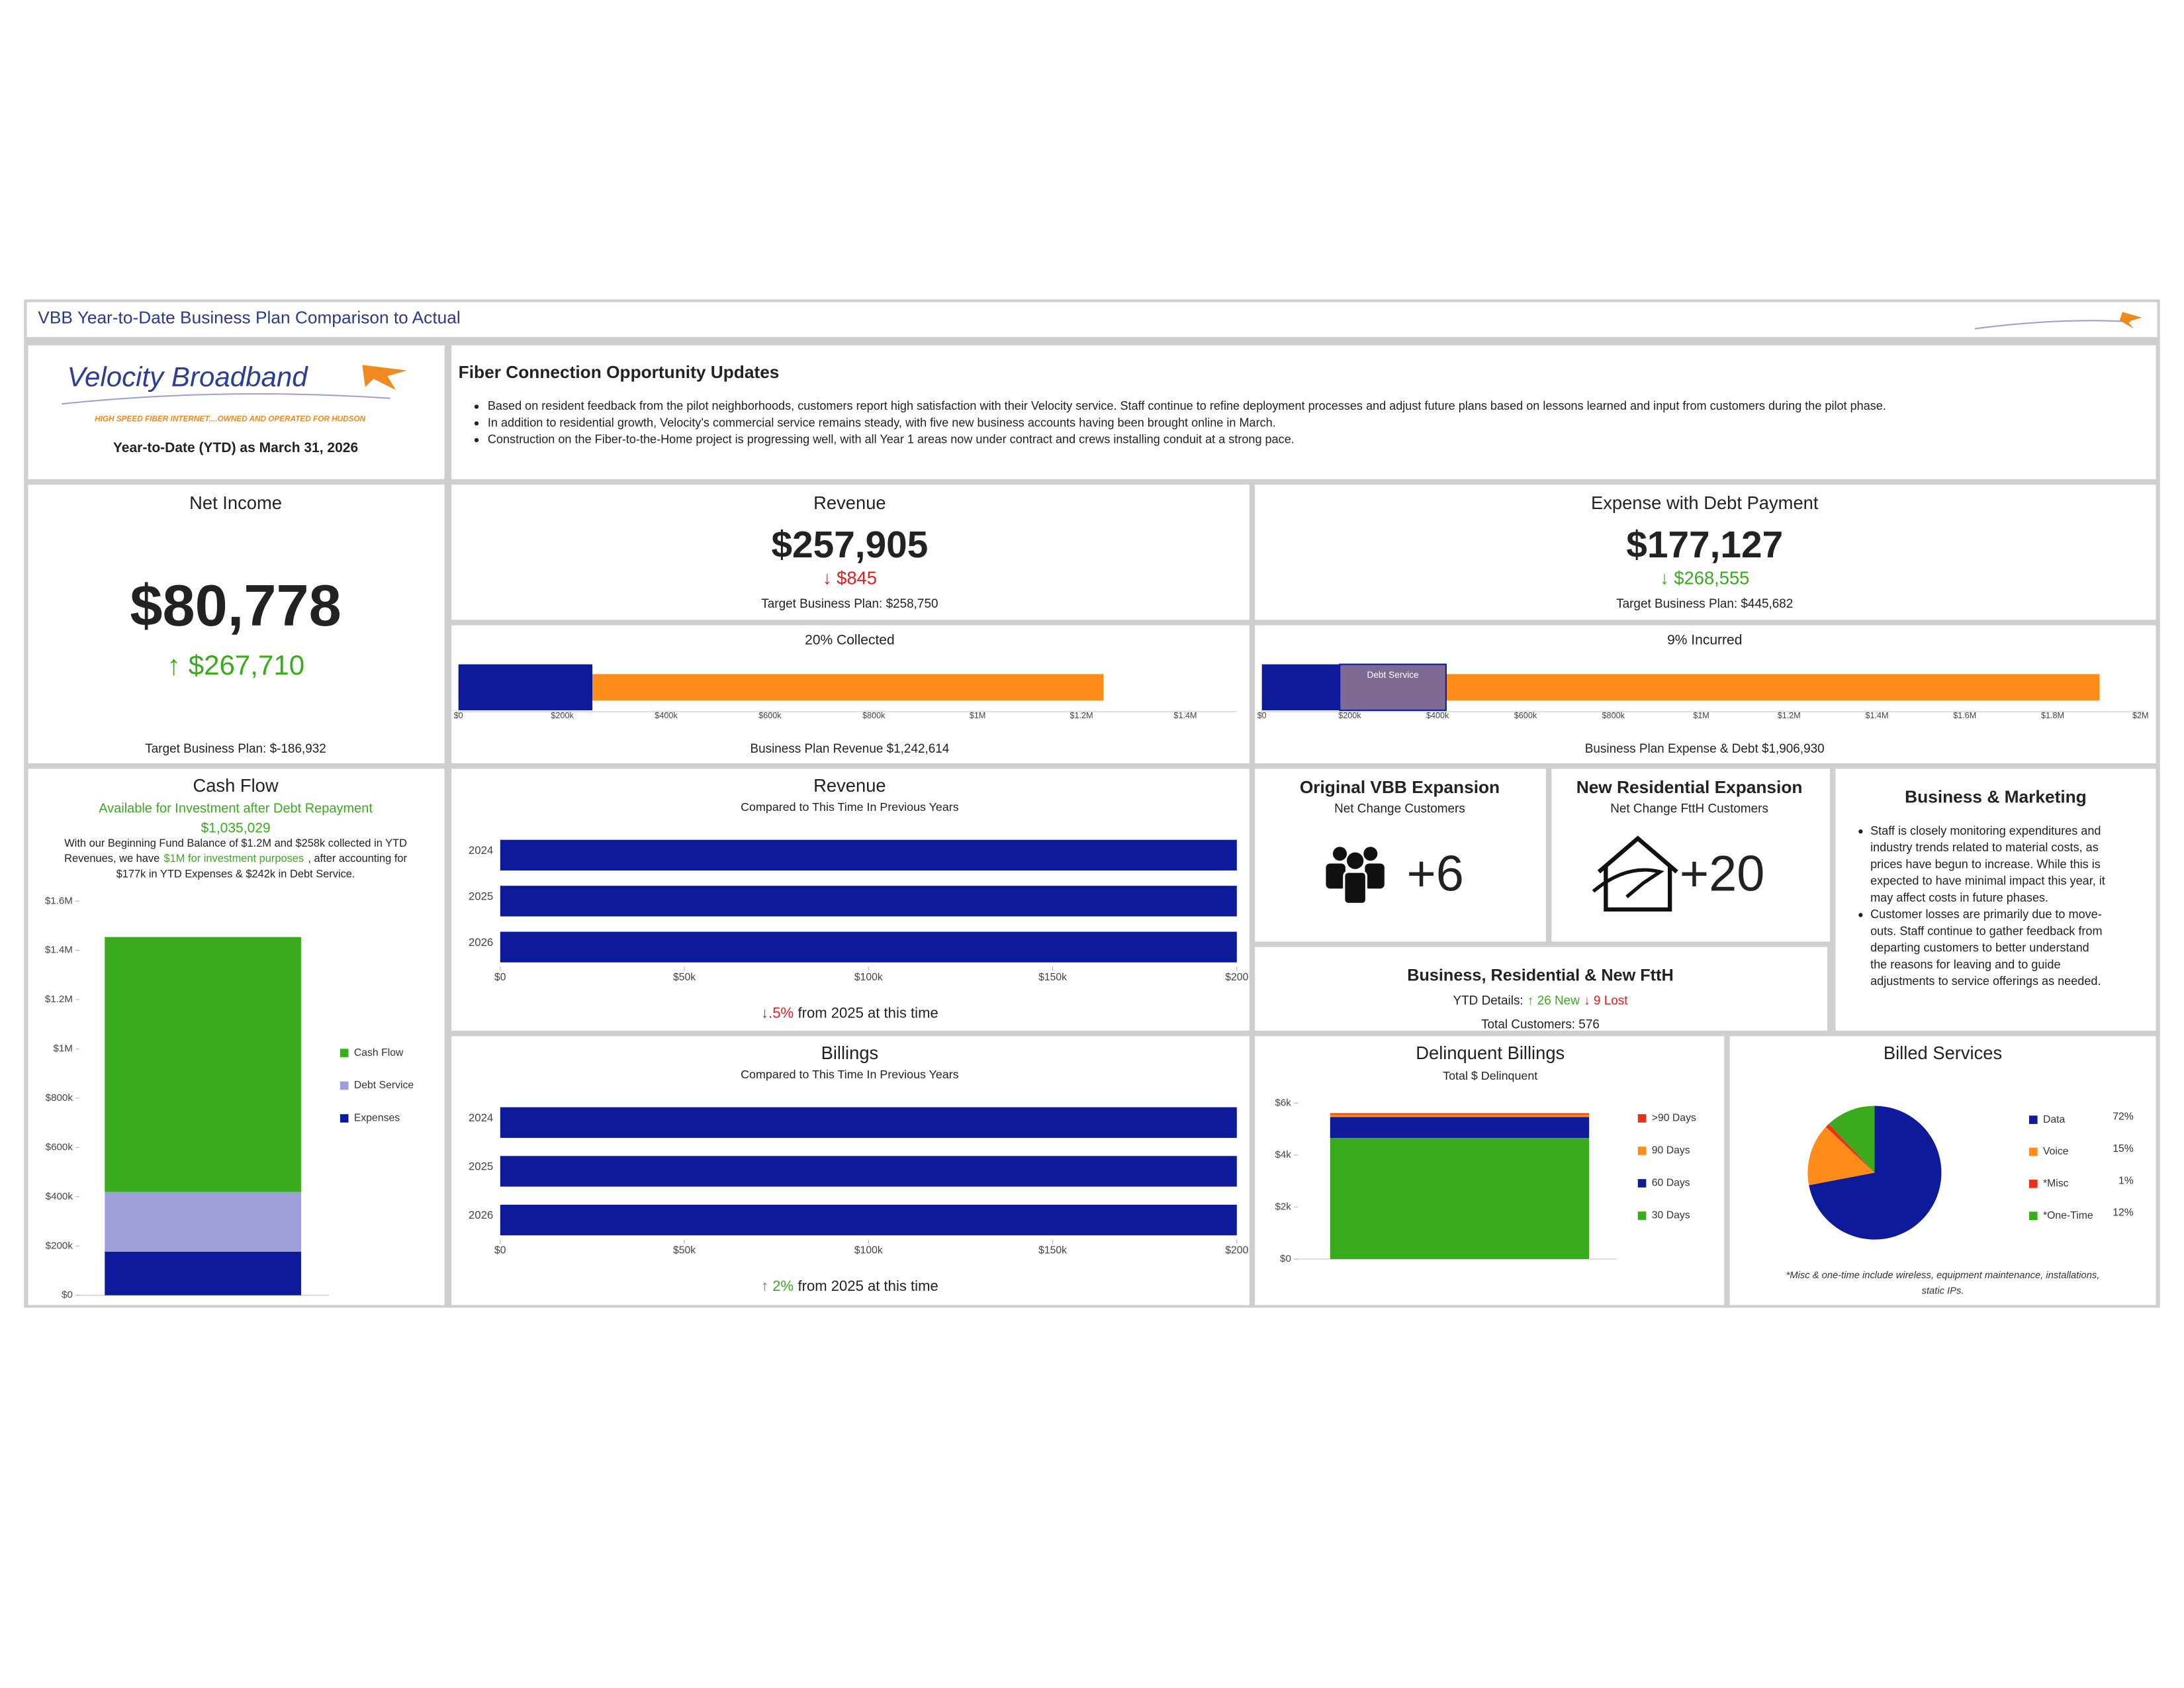 The width and height of the screenshot is (2184, 1688). I want to click on y-tick-label: $1.6M, so click(59, 900).